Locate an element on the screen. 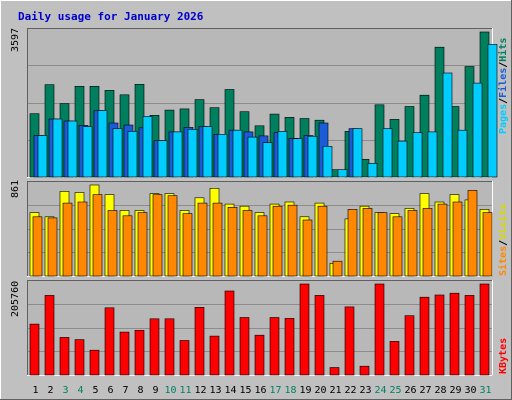 Image resolution: width=512 pixels, height=400 pixels. legend-files: Files is located at coordinates (503, 83).